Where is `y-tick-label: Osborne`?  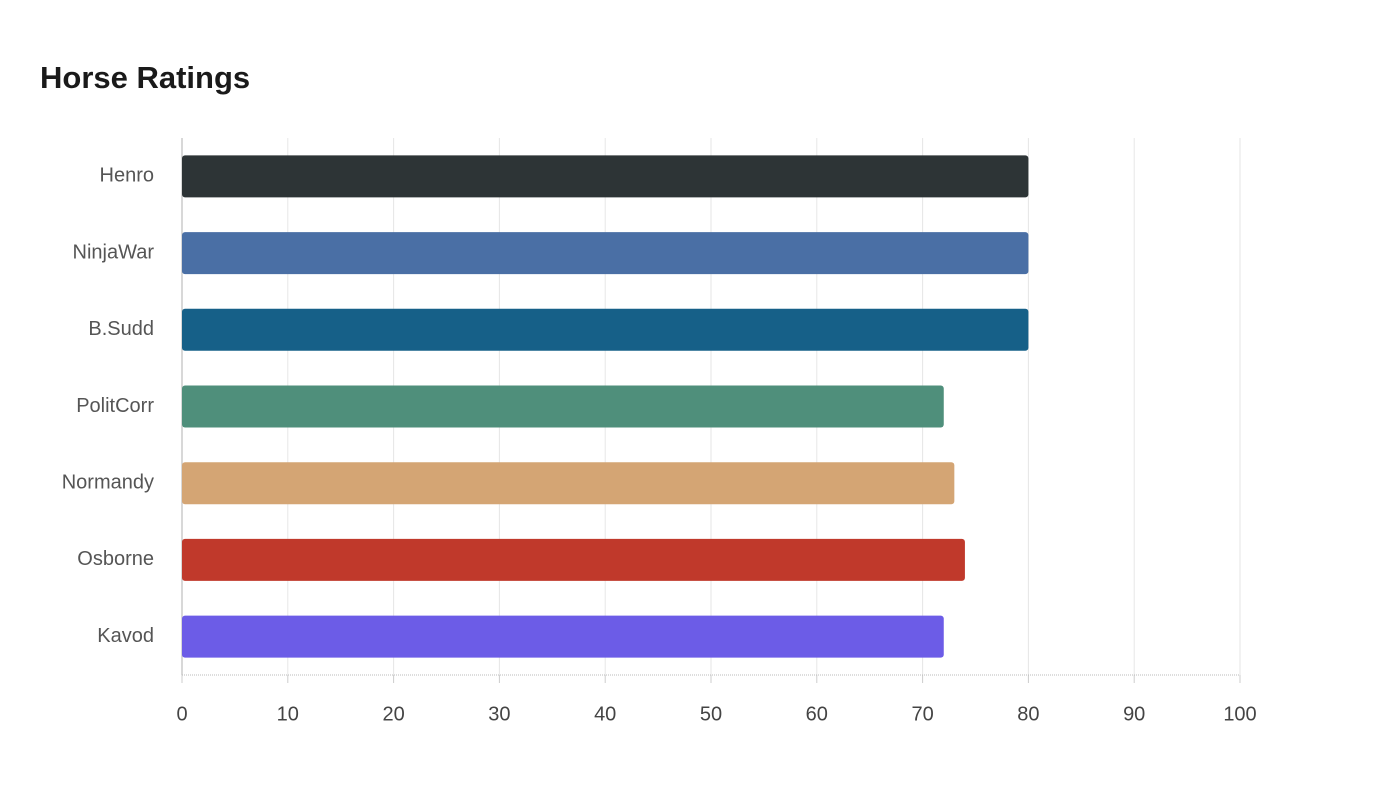
y-tick-label: Osborne is located at coordinates (115, 559).